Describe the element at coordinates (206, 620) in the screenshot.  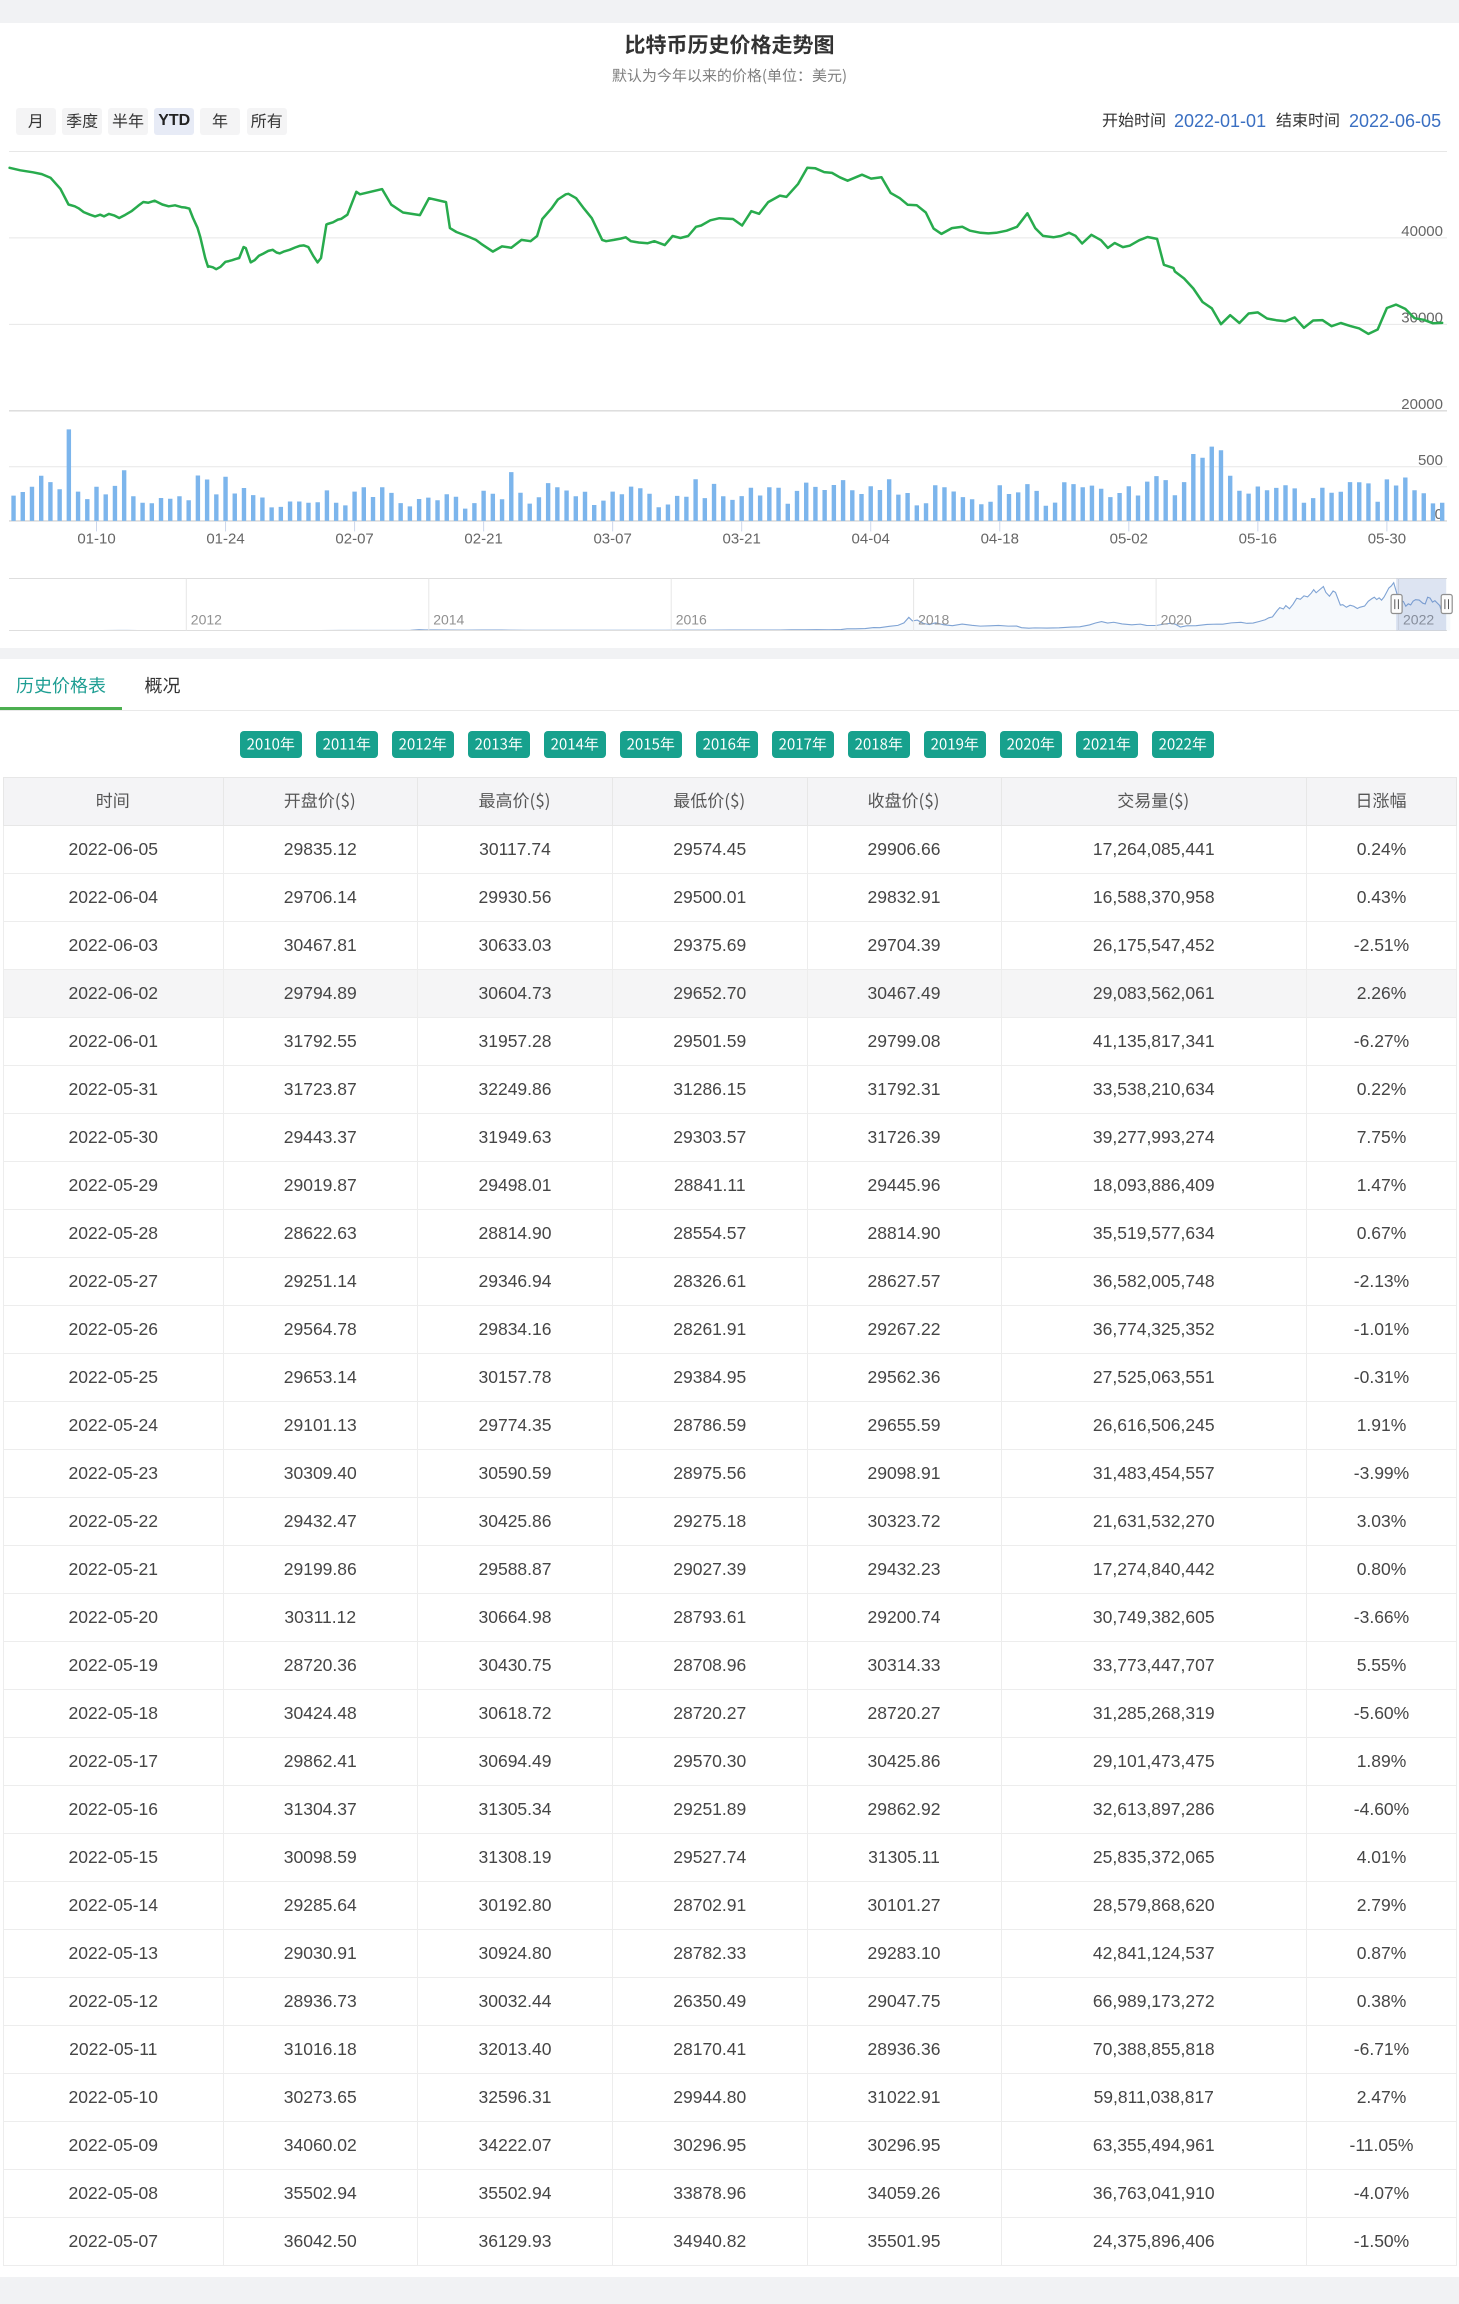
I see `svg-text: 2012` at that location.